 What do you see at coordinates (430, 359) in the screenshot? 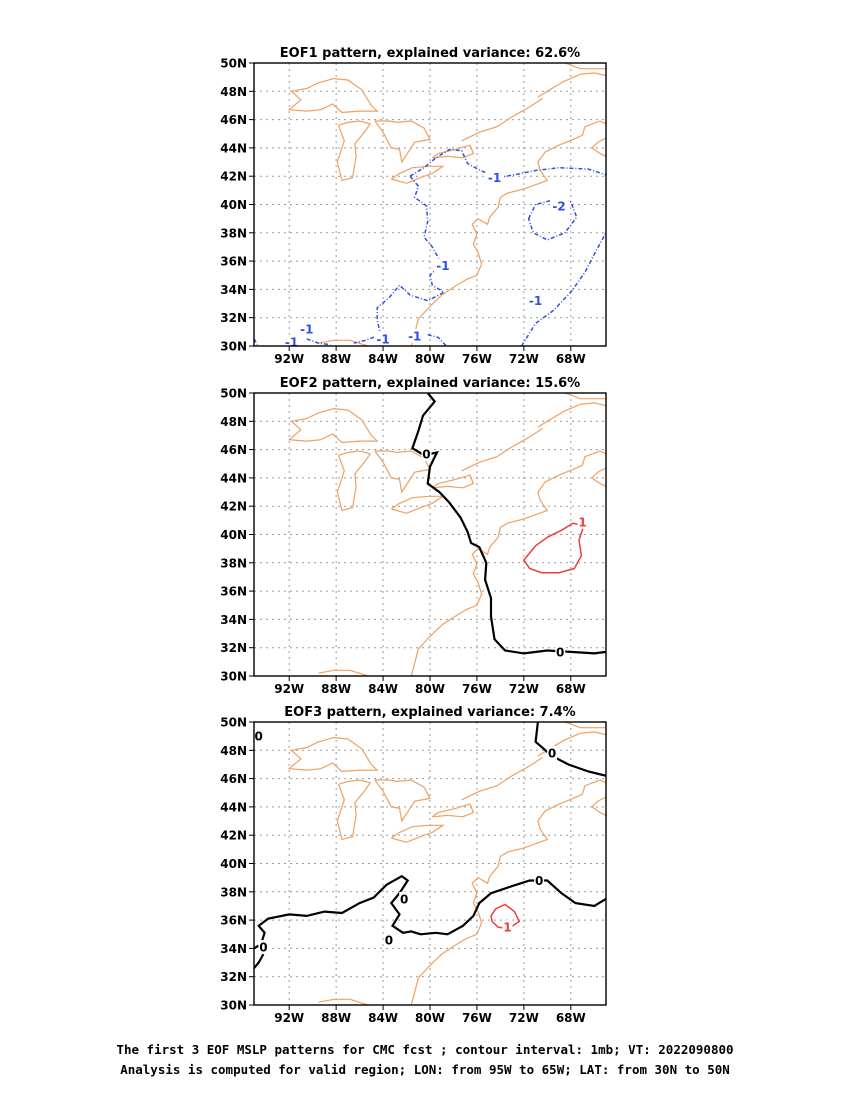
I see `x-tick-label: 80W` at bounding box center [430, 359].